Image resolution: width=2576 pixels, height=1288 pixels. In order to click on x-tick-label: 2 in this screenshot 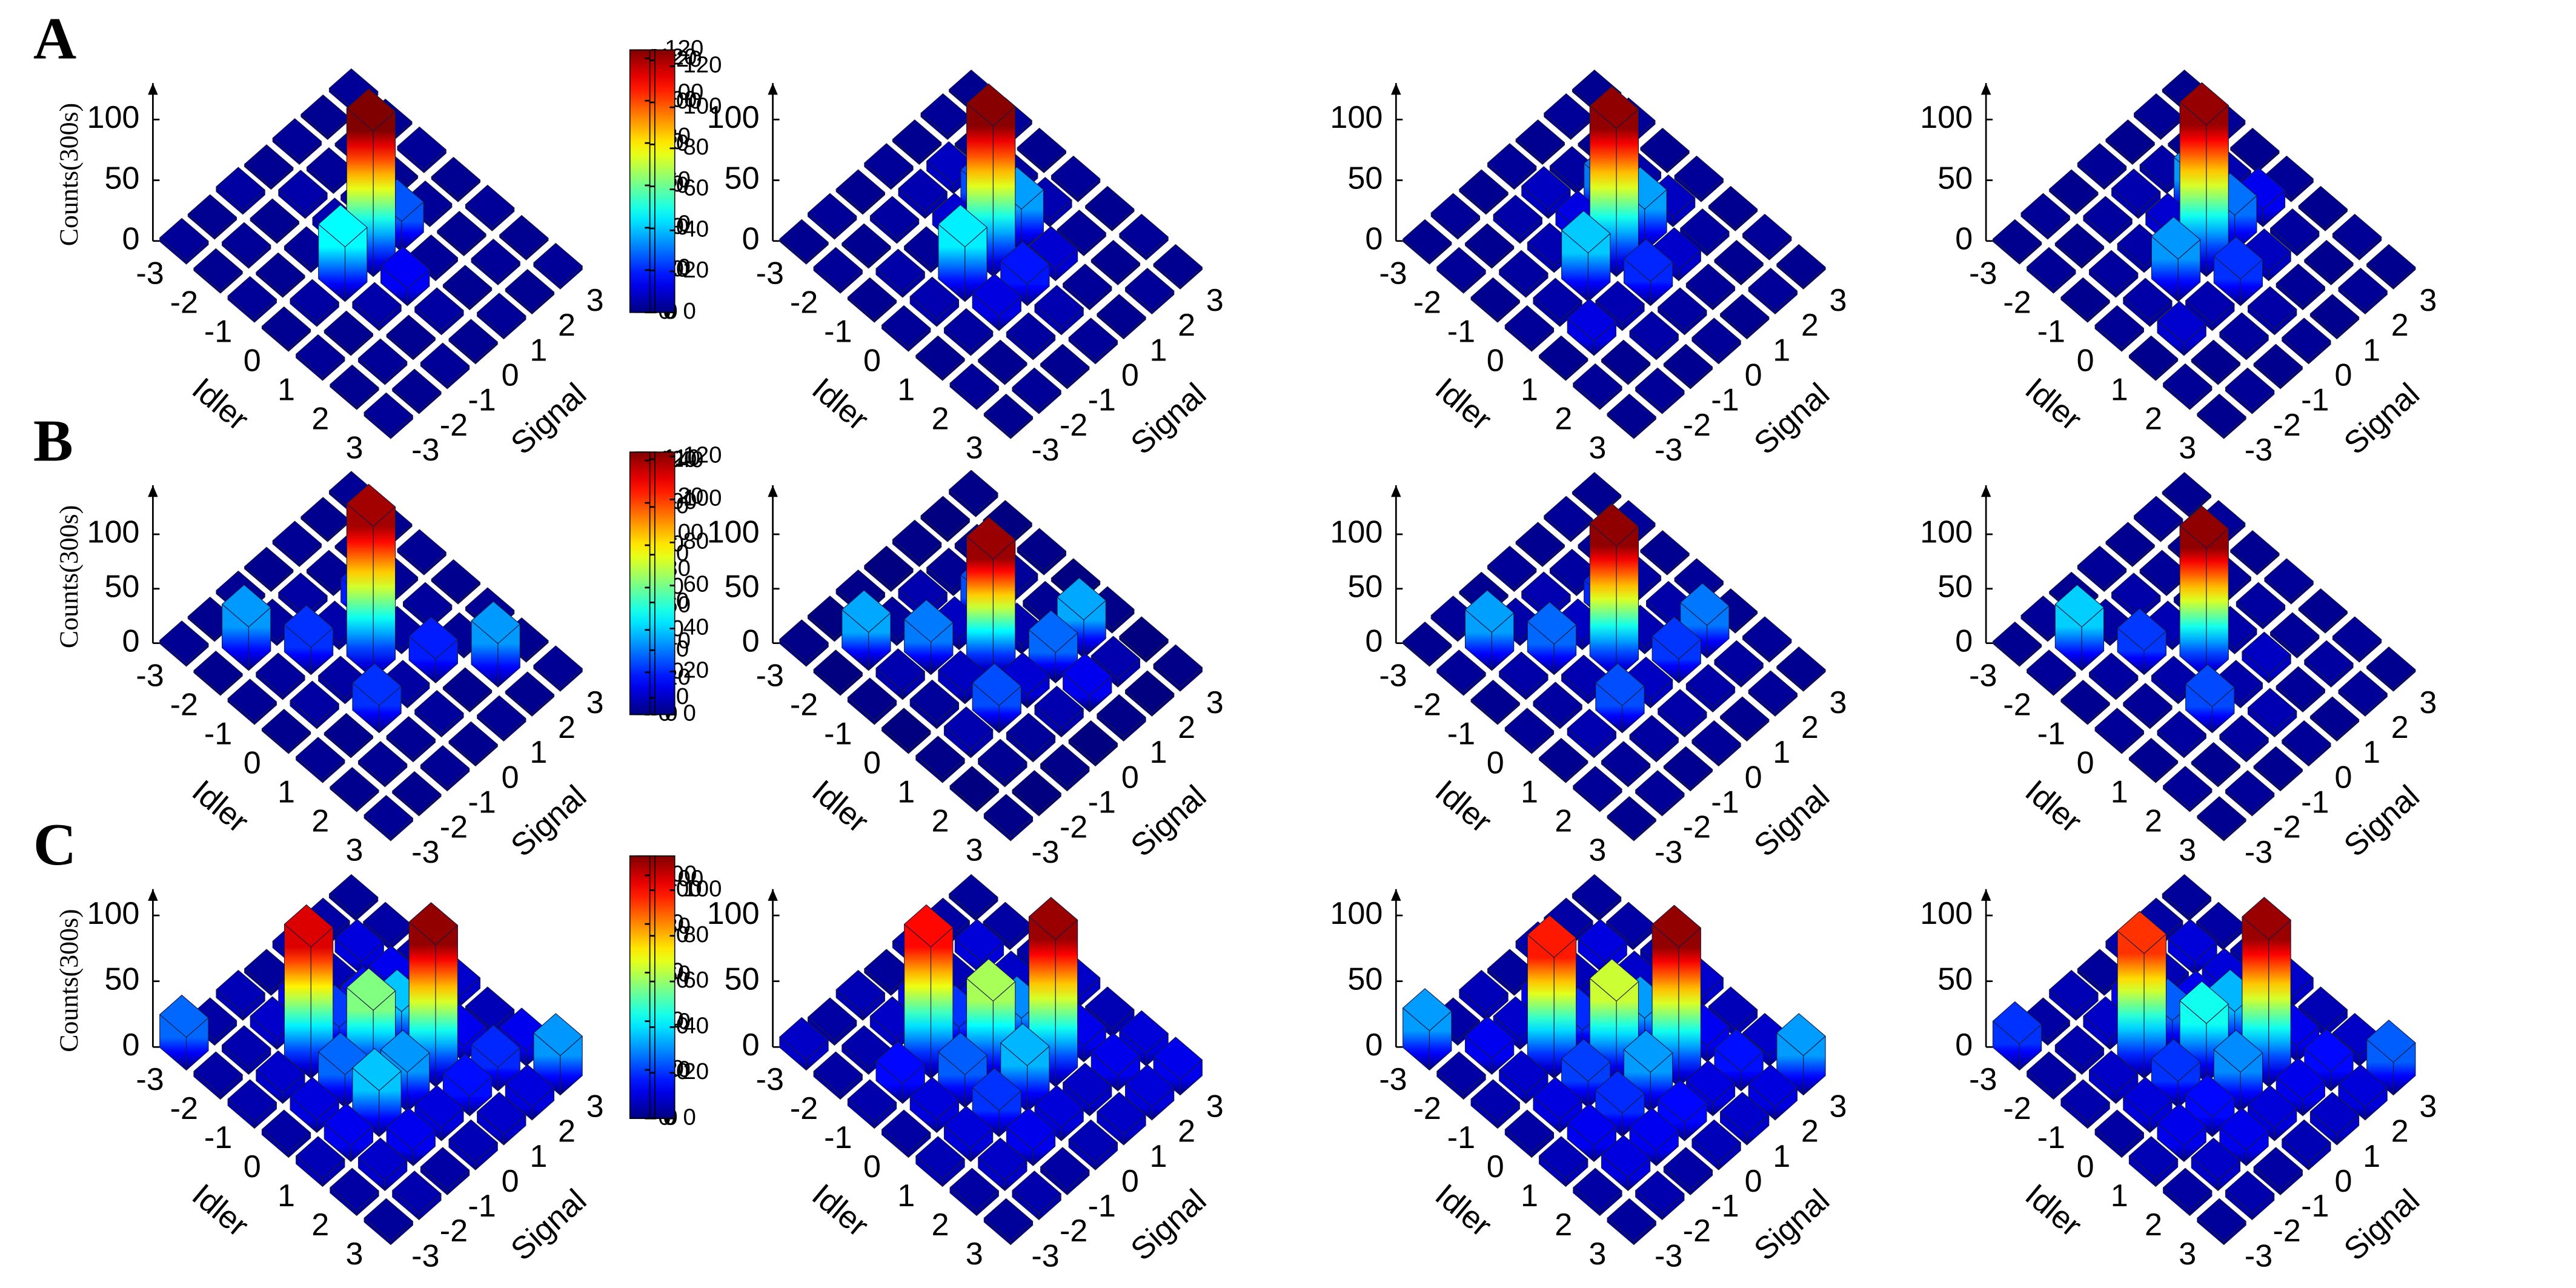, I will do `click(940, 418)`.